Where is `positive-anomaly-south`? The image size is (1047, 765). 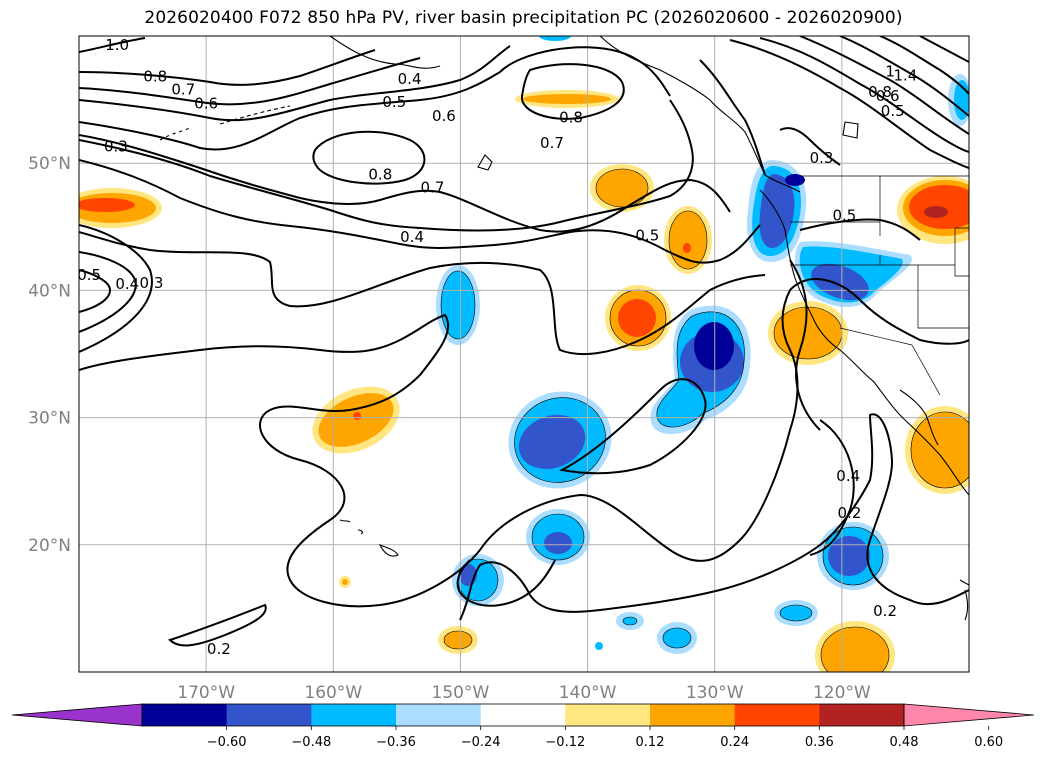 positive-anomaly-south is located at coordinates (855, 646).